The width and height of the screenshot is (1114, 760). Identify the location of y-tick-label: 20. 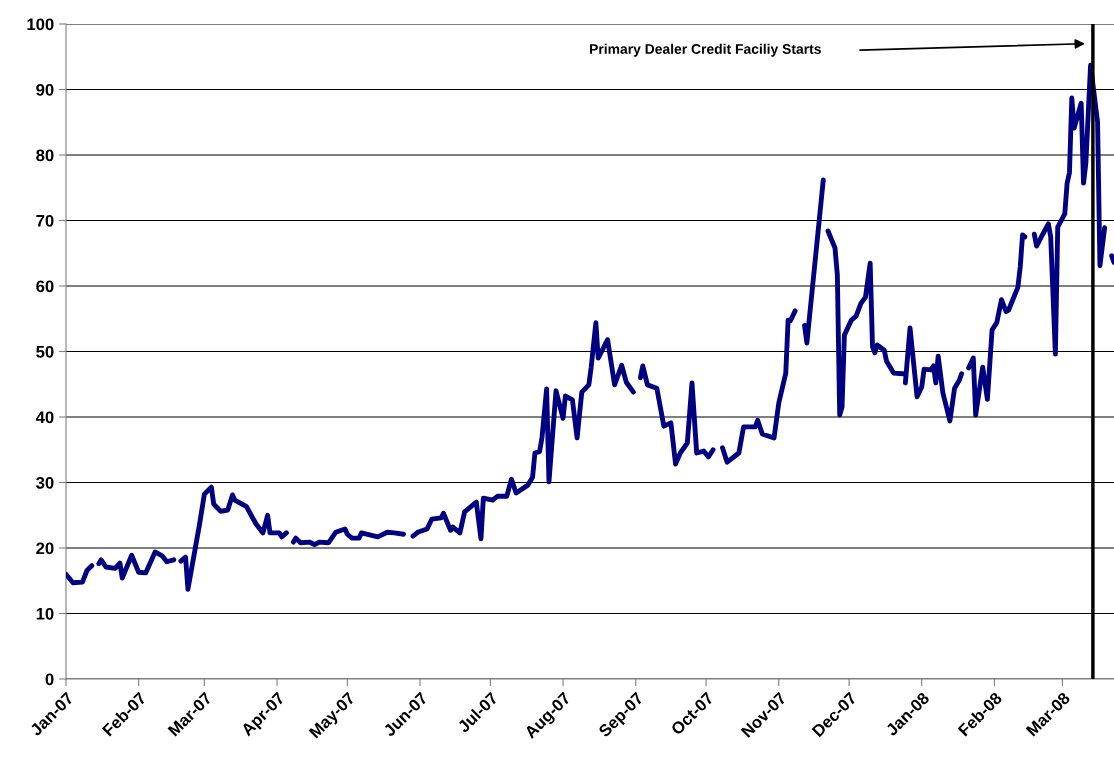
(45, 548).